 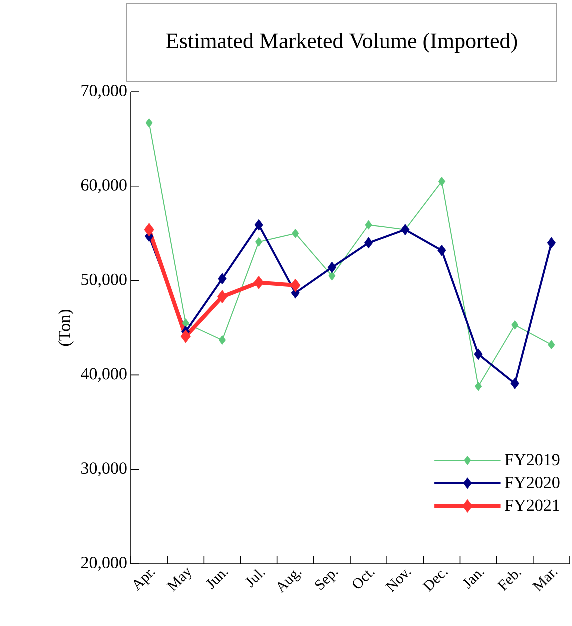 I want to click on y-tick-label: 50,000, so click(x=104, y=281).